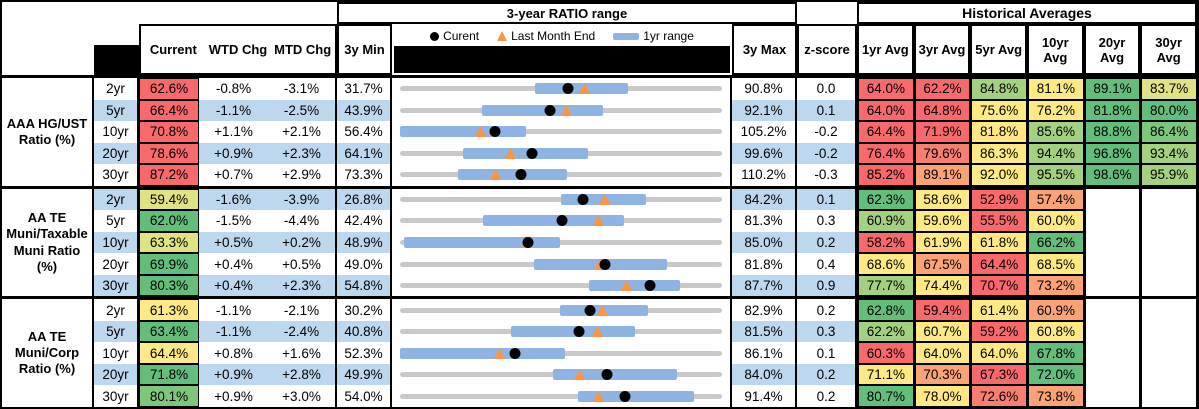  I want to click on legend-current-label: Curent, so click(461, 36).